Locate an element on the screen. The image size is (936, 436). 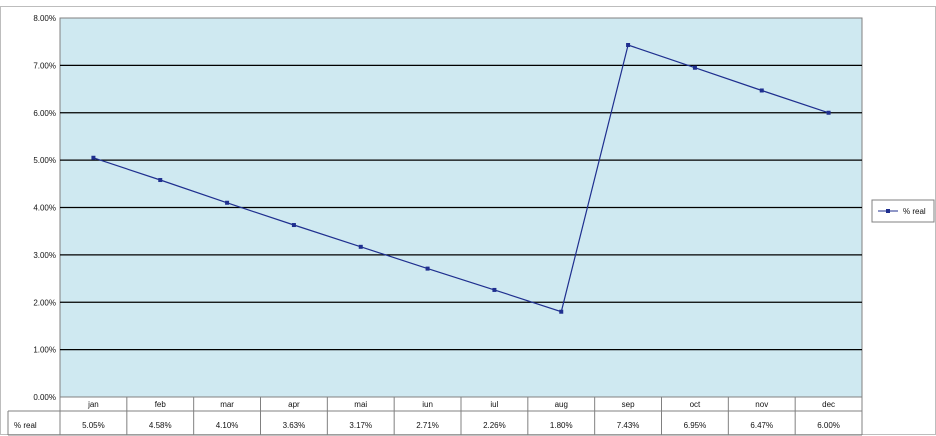
data-table-value: 2.26% is located at coordinates (494, 425).